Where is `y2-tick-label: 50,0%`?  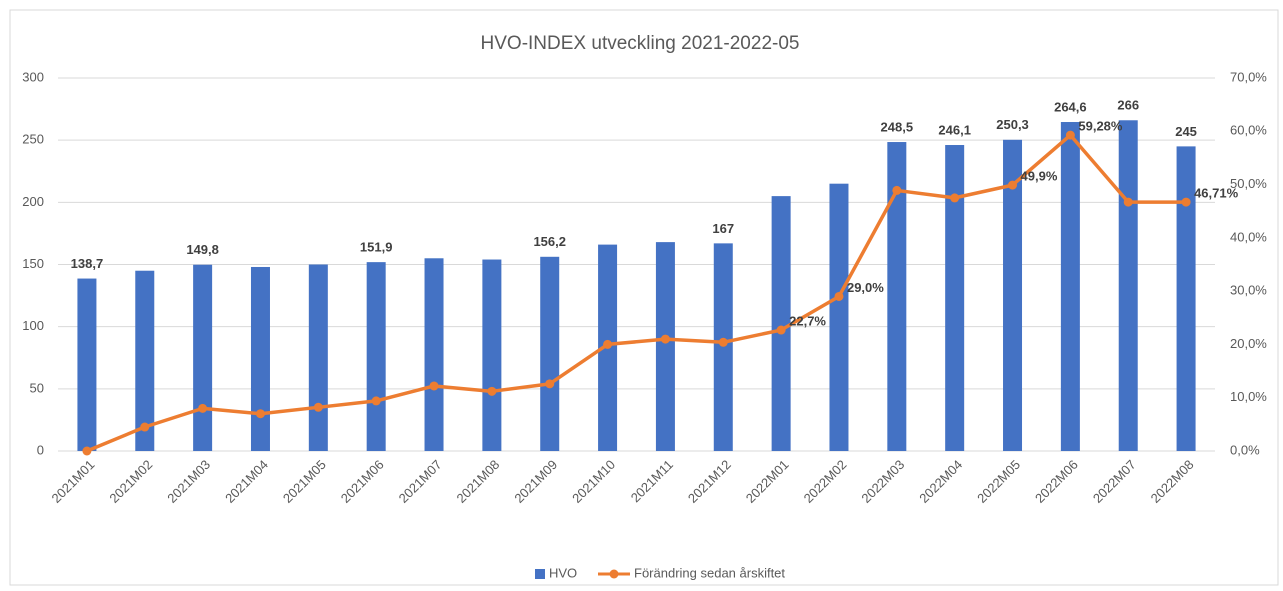
y2-tick-label: 50,0% is located at coordinates (1248, 183).